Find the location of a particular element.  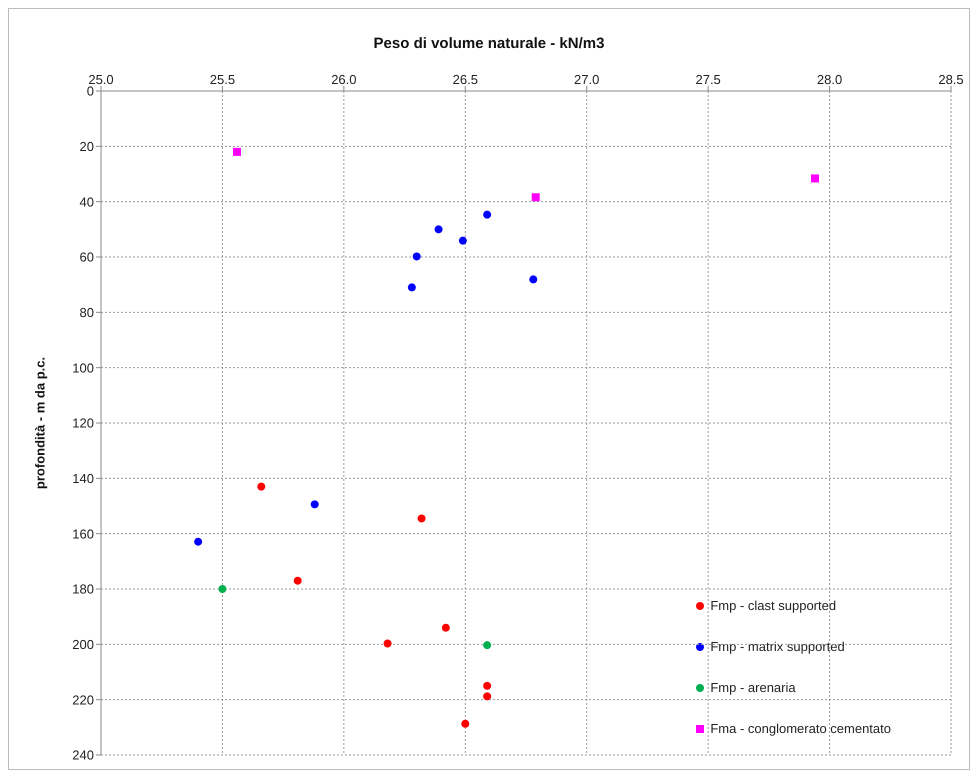

y-tick-label: 240 is located at coordinates (83, 755).